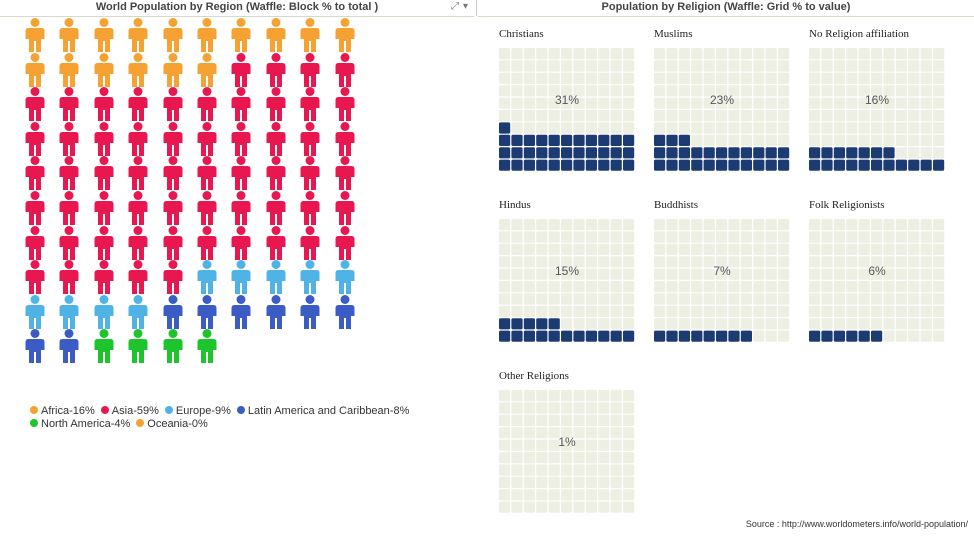 This screenshot has height=537, width=974. I want to click on religion-title: Buddhists, so click(676, 205).